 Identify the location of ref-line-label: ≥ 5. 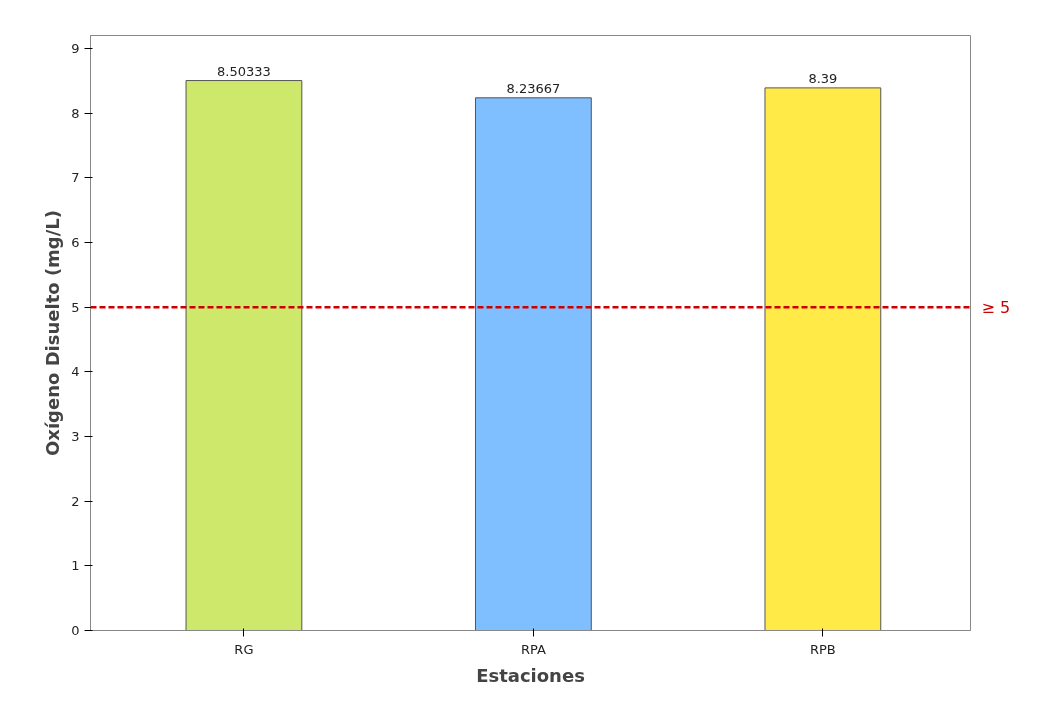
(996, 307).